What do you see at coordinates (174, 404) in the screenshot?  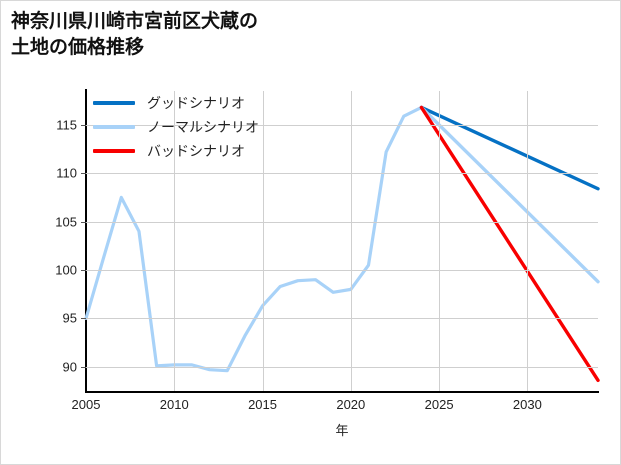 I see `x-tick-label: 2010` at bounding box center [174, 404].